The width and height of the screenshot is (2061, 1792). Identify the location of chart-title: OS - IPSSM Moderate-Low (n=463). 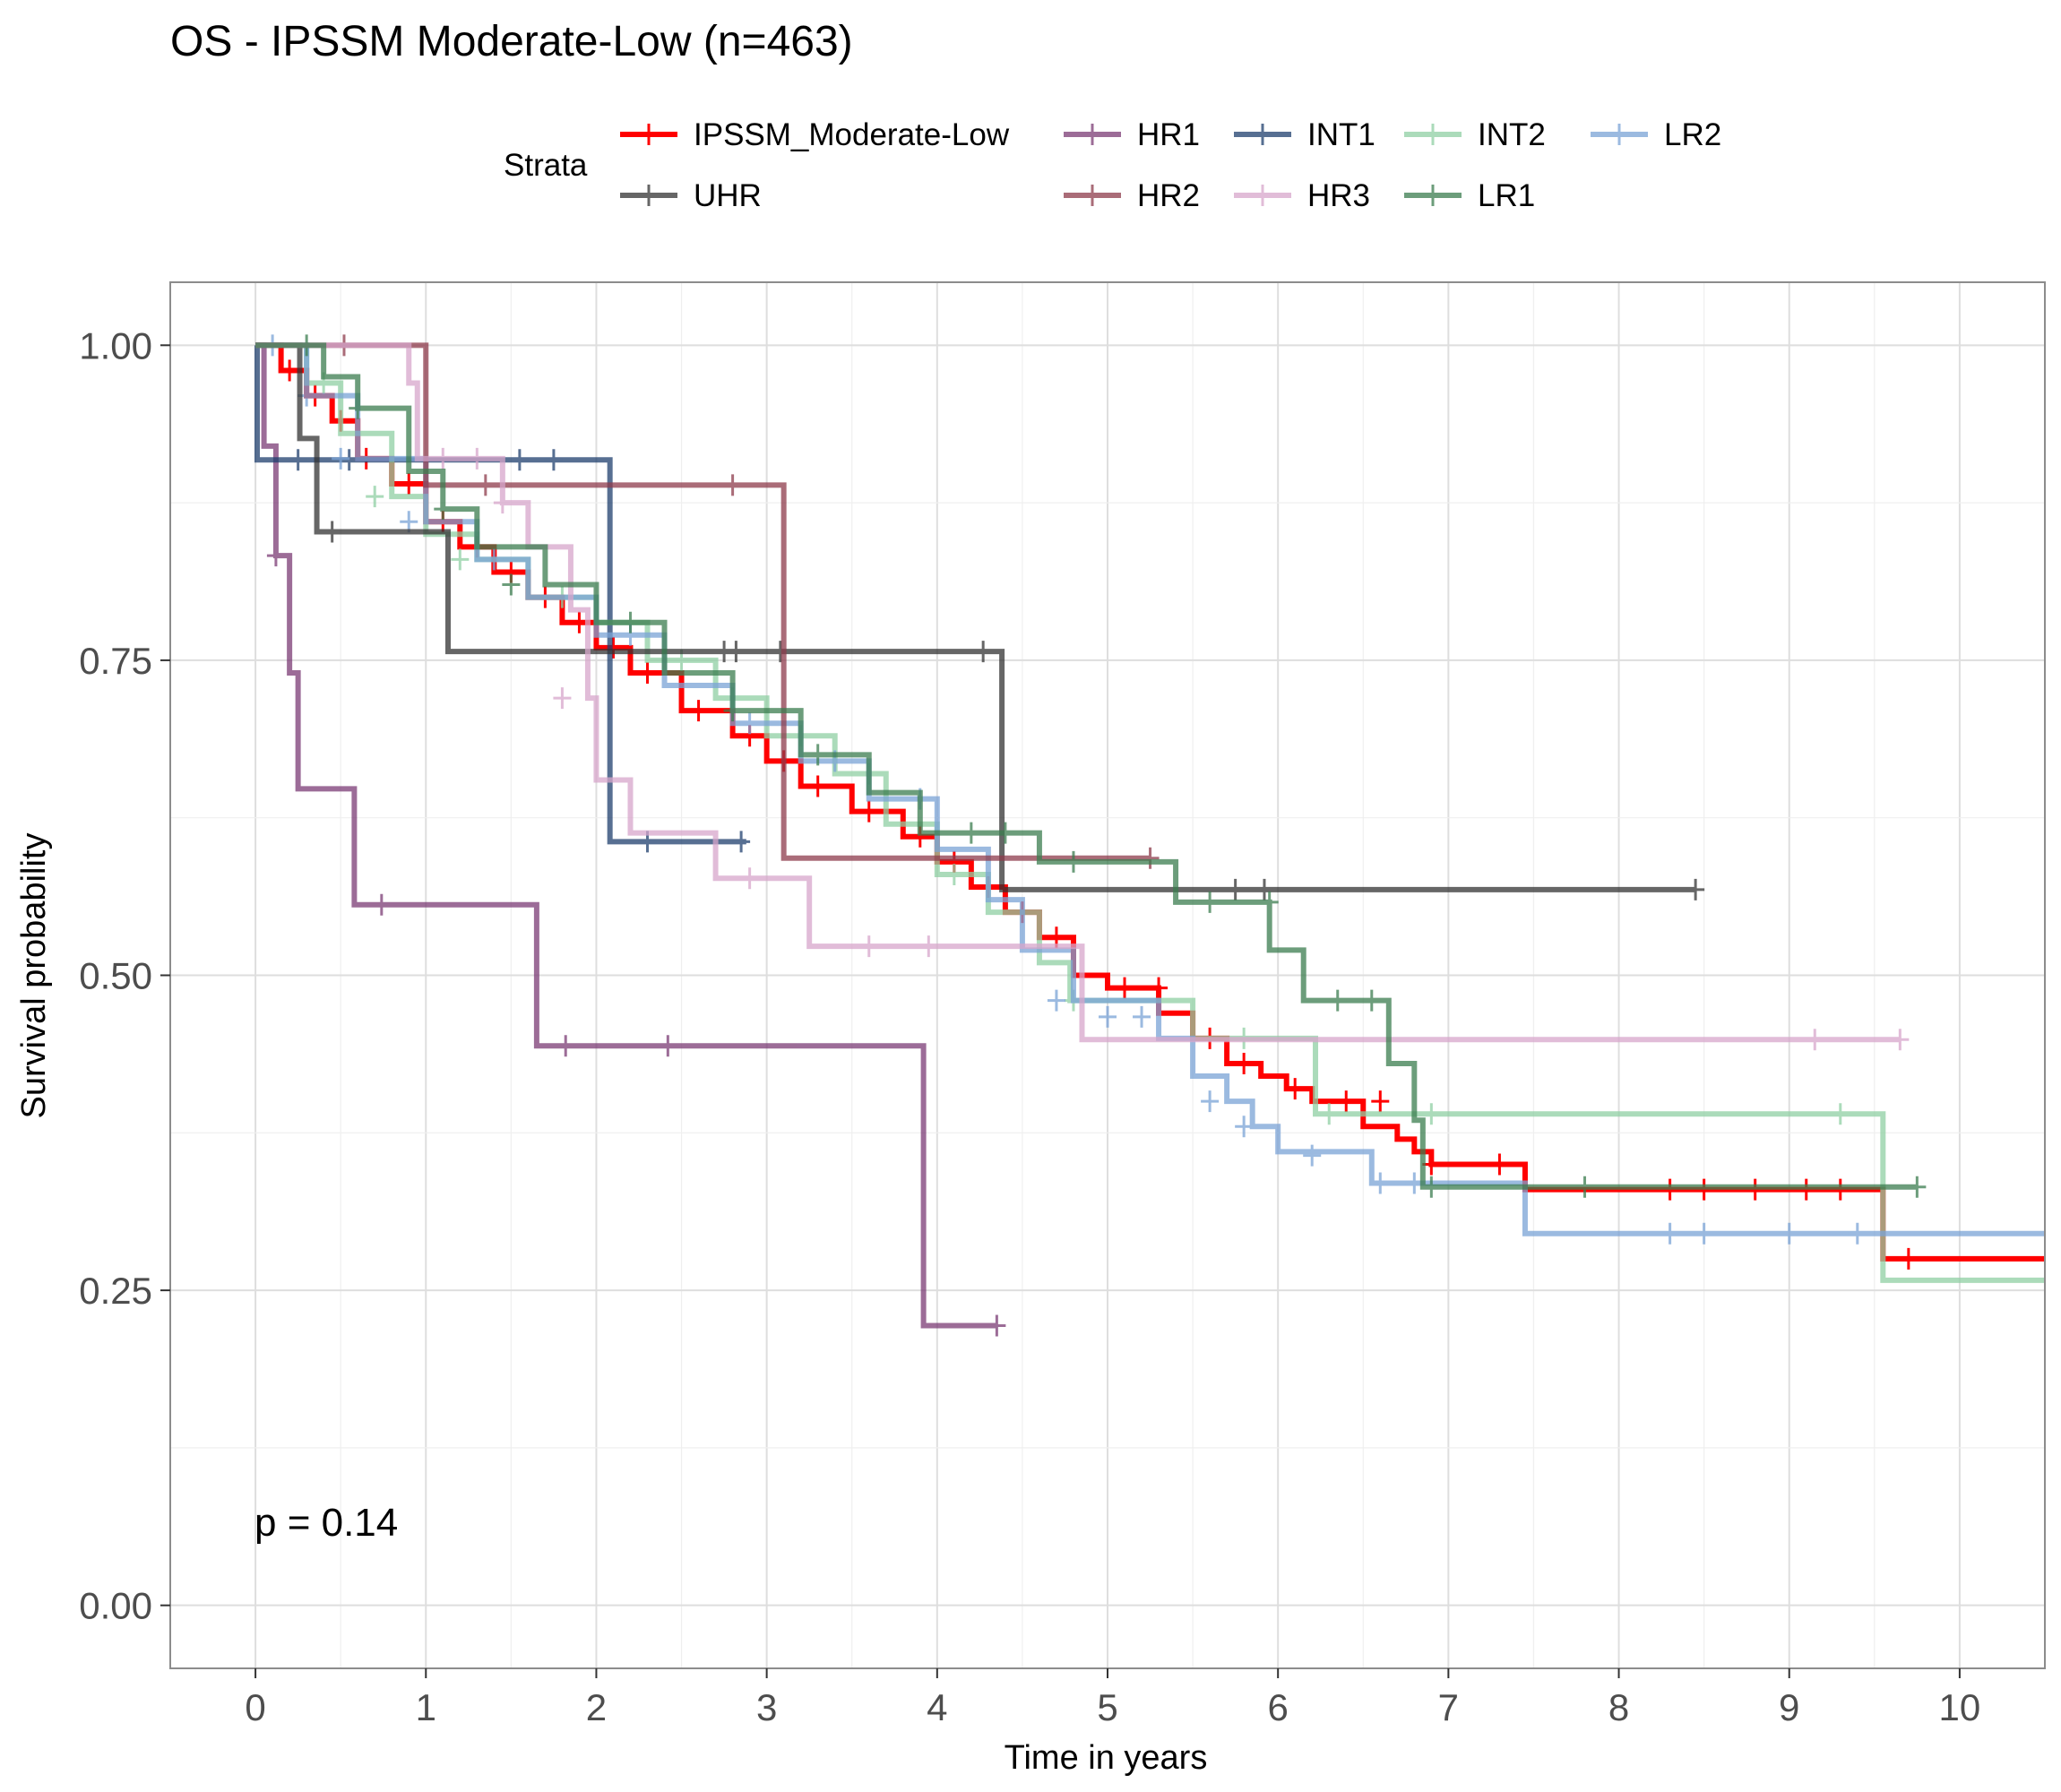
(511, 41).